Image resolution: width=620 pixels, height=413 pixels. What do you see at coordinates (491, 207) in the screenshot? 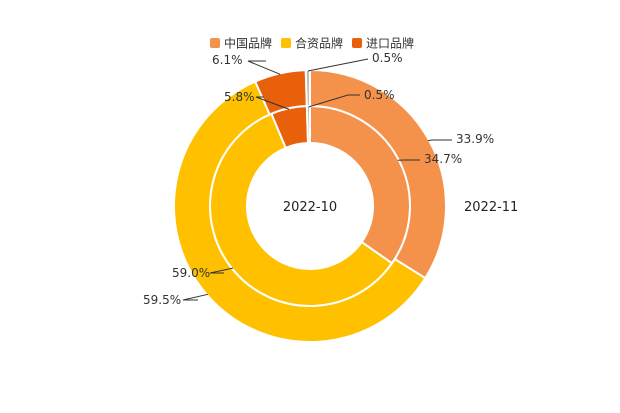
I see `outer-ring-label: 2022-11` at bounding box center [491, 207].